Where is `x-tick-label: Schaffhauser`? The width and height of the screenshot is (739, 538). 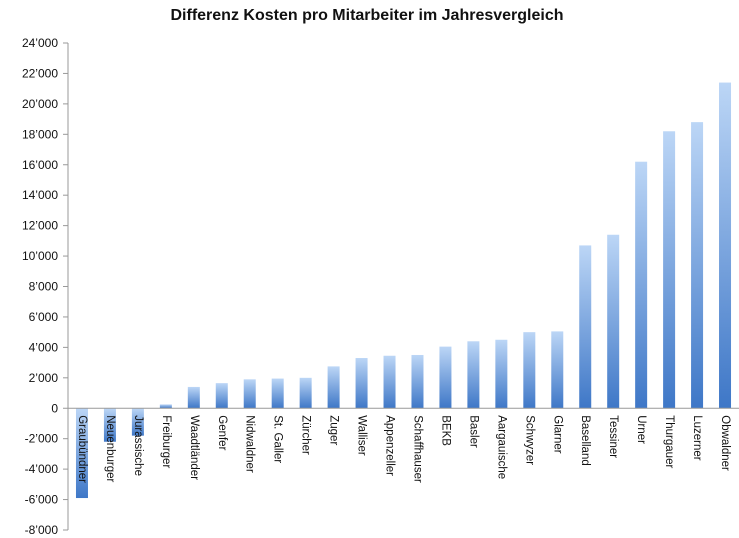 x-tick-label: Schaffhauser is located at coordinates (417, 449).